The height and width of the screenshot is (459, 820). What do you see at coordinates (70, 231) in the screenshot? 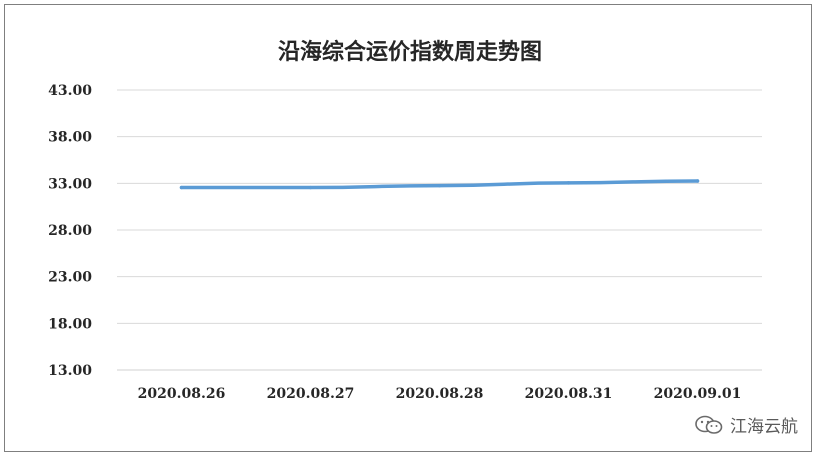
I see `y-tick-label: 28.00` at bounding box center [70, 231].